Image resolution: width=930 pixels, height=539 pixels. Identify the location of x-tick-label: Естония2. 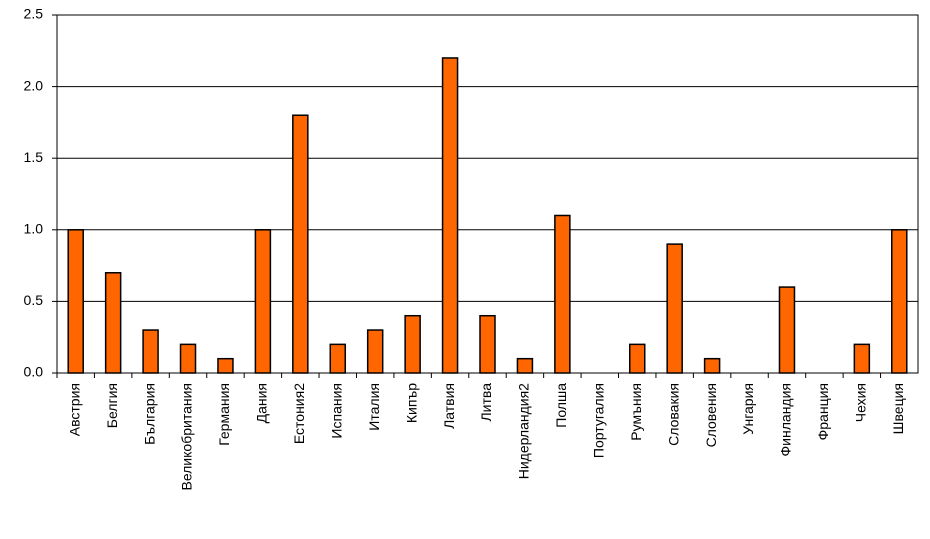
(299, 413).